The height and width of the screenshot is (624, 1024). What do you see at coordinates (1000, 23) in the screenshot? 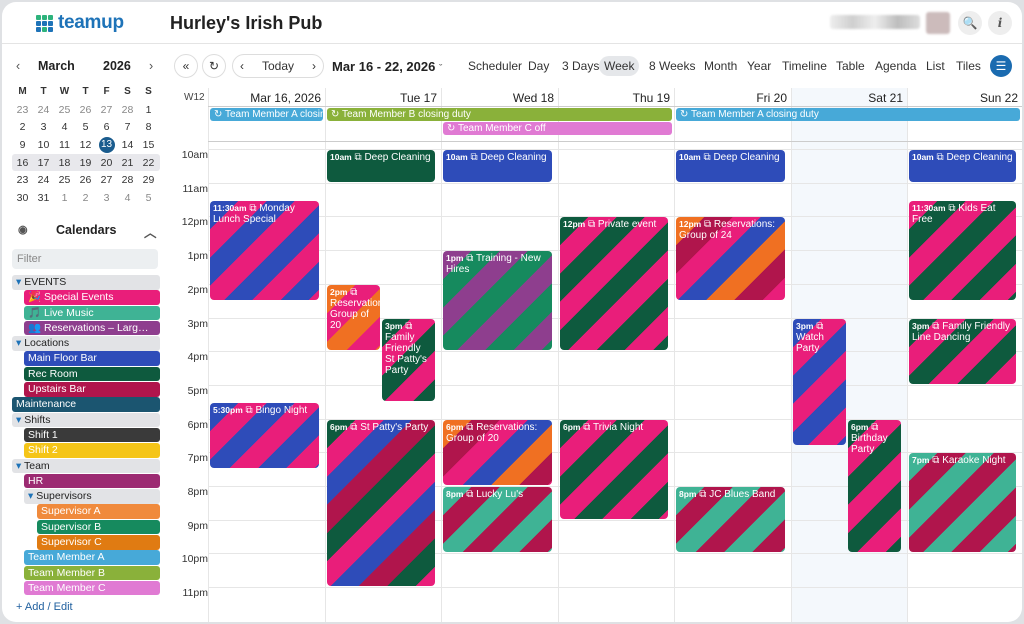
I see `info-button: i` at bounding box center [1000, 23].